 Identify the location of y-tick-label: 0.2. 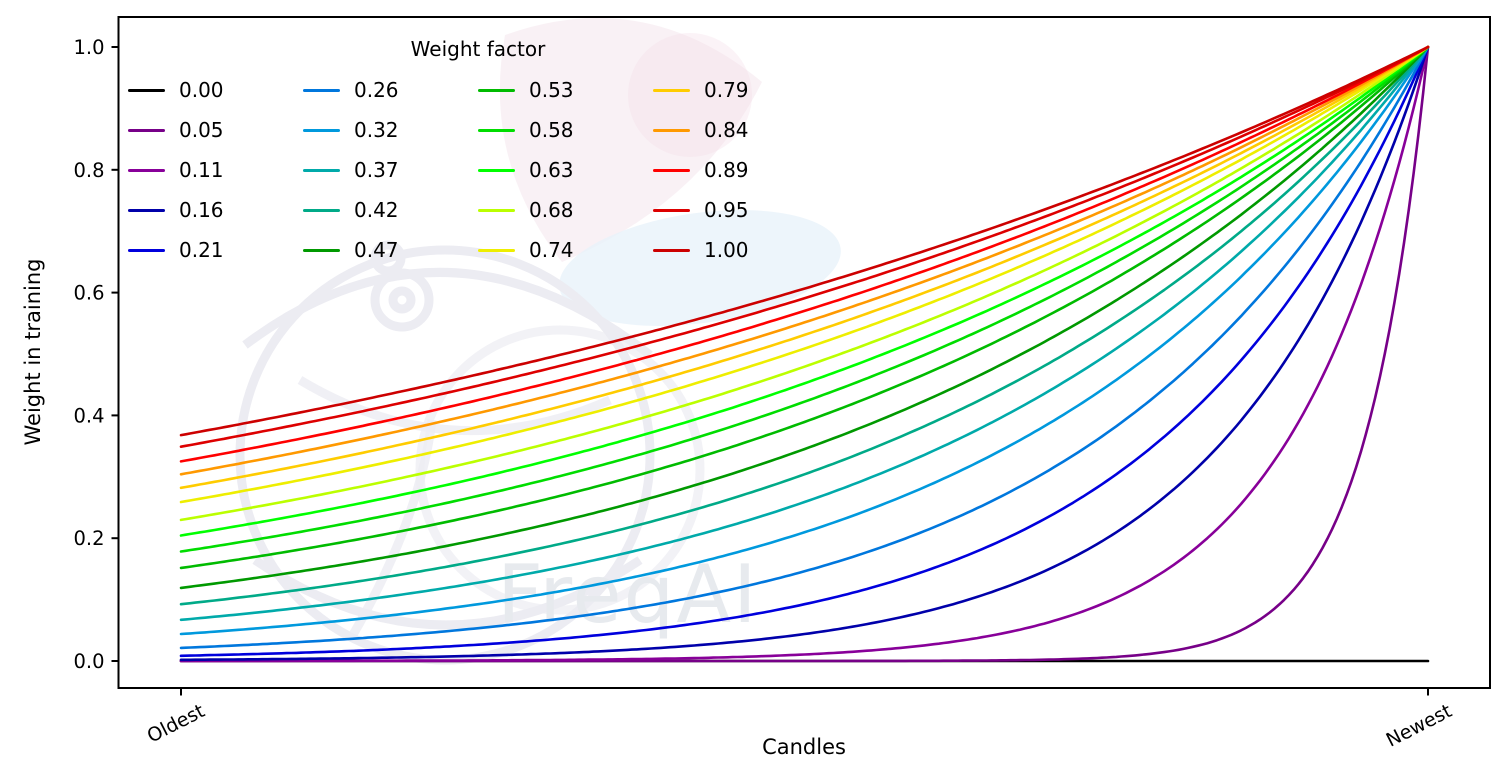
(88, 538).